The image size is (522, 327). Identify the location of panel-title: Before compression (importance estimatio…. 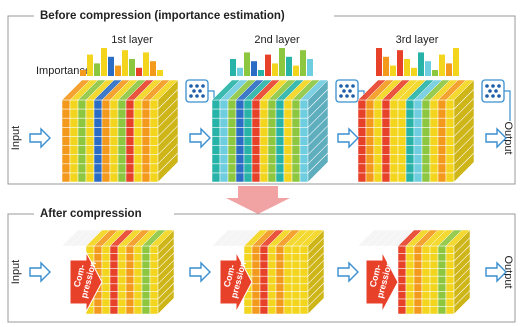
(162, 16).